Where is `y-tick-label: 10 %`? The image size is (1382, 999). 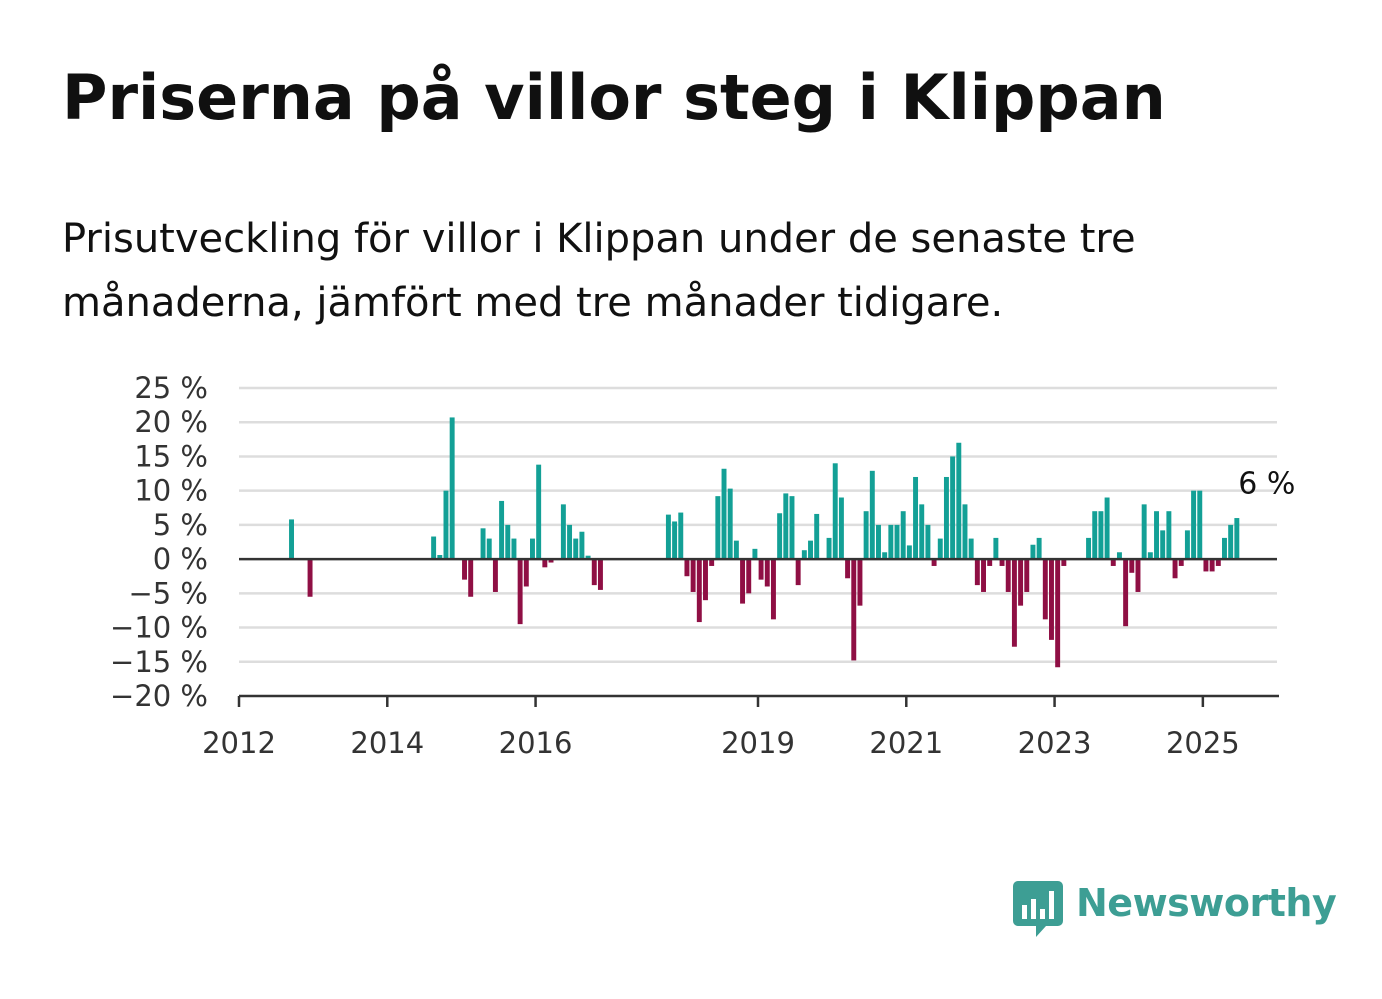
y-tick-label: 10 % is located at coordinates (171, 491).